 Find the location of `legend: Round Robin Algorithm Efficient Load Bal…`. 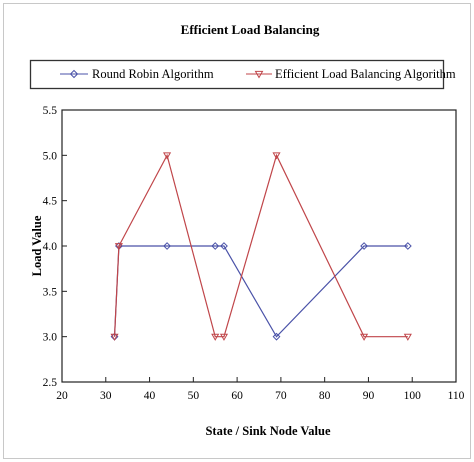

legend: Round Robin Algorithm Efficient Load Bal… is located at coordinates (242, 74).